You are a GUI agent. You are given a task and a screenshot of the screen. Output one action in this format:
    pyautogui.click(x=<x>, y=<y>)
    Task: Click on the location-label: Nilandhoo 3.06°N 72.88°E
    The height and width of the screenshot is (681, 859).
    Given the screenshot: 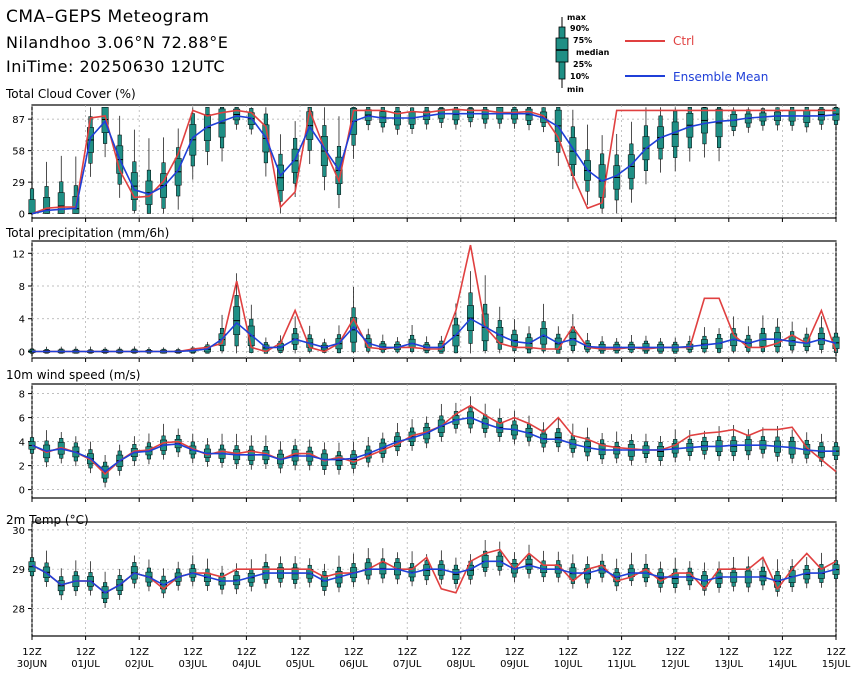 What is the action you would take?
    pyautogui.click(x=117, y=42)
    